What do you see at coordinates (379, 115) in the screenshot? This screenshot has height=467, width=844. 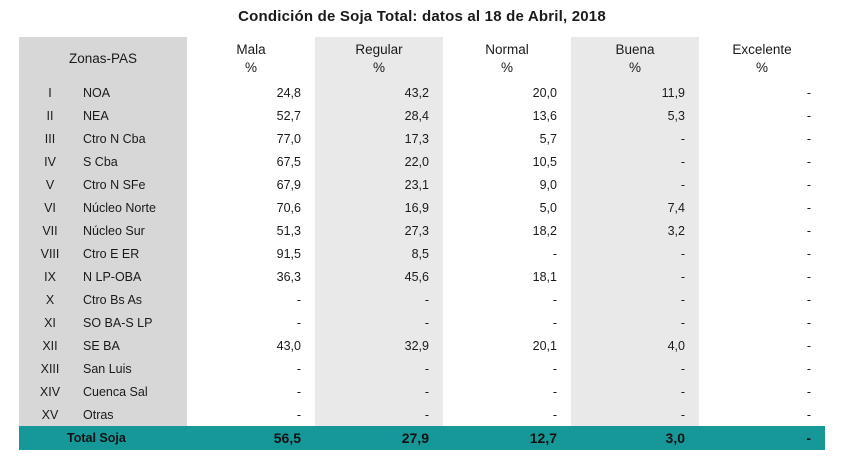 I see `value-cell: 28,4` at bounding box center [379, 115].